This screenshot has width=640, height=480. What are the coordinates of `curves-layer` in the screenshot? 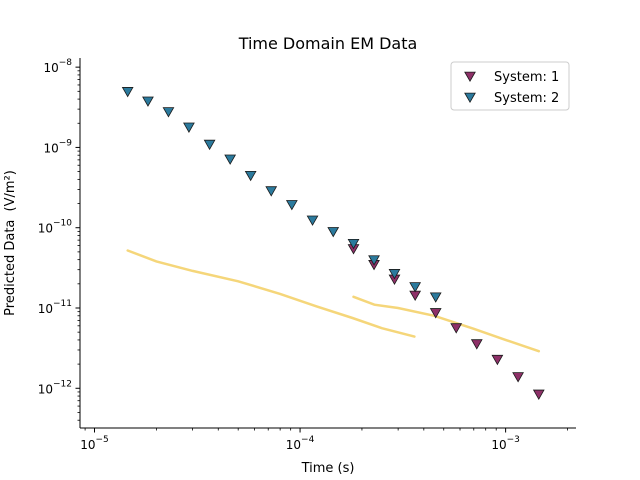 It's located at (333, 301).